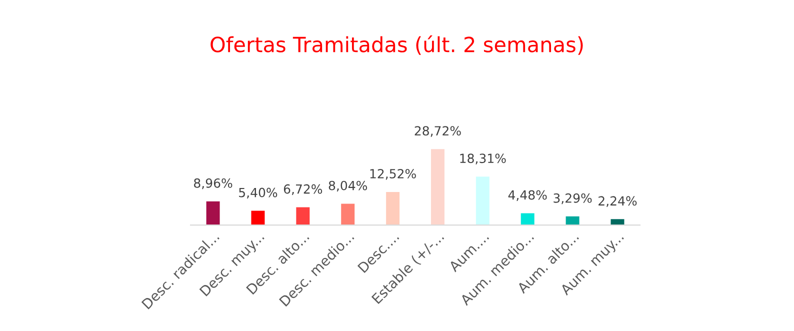 Image resolution: width=794 pixels, height=331 pixels. I want to click on chart-title: Ofertas Tramitadas (últ. 2 semanas), so click(396, 45).